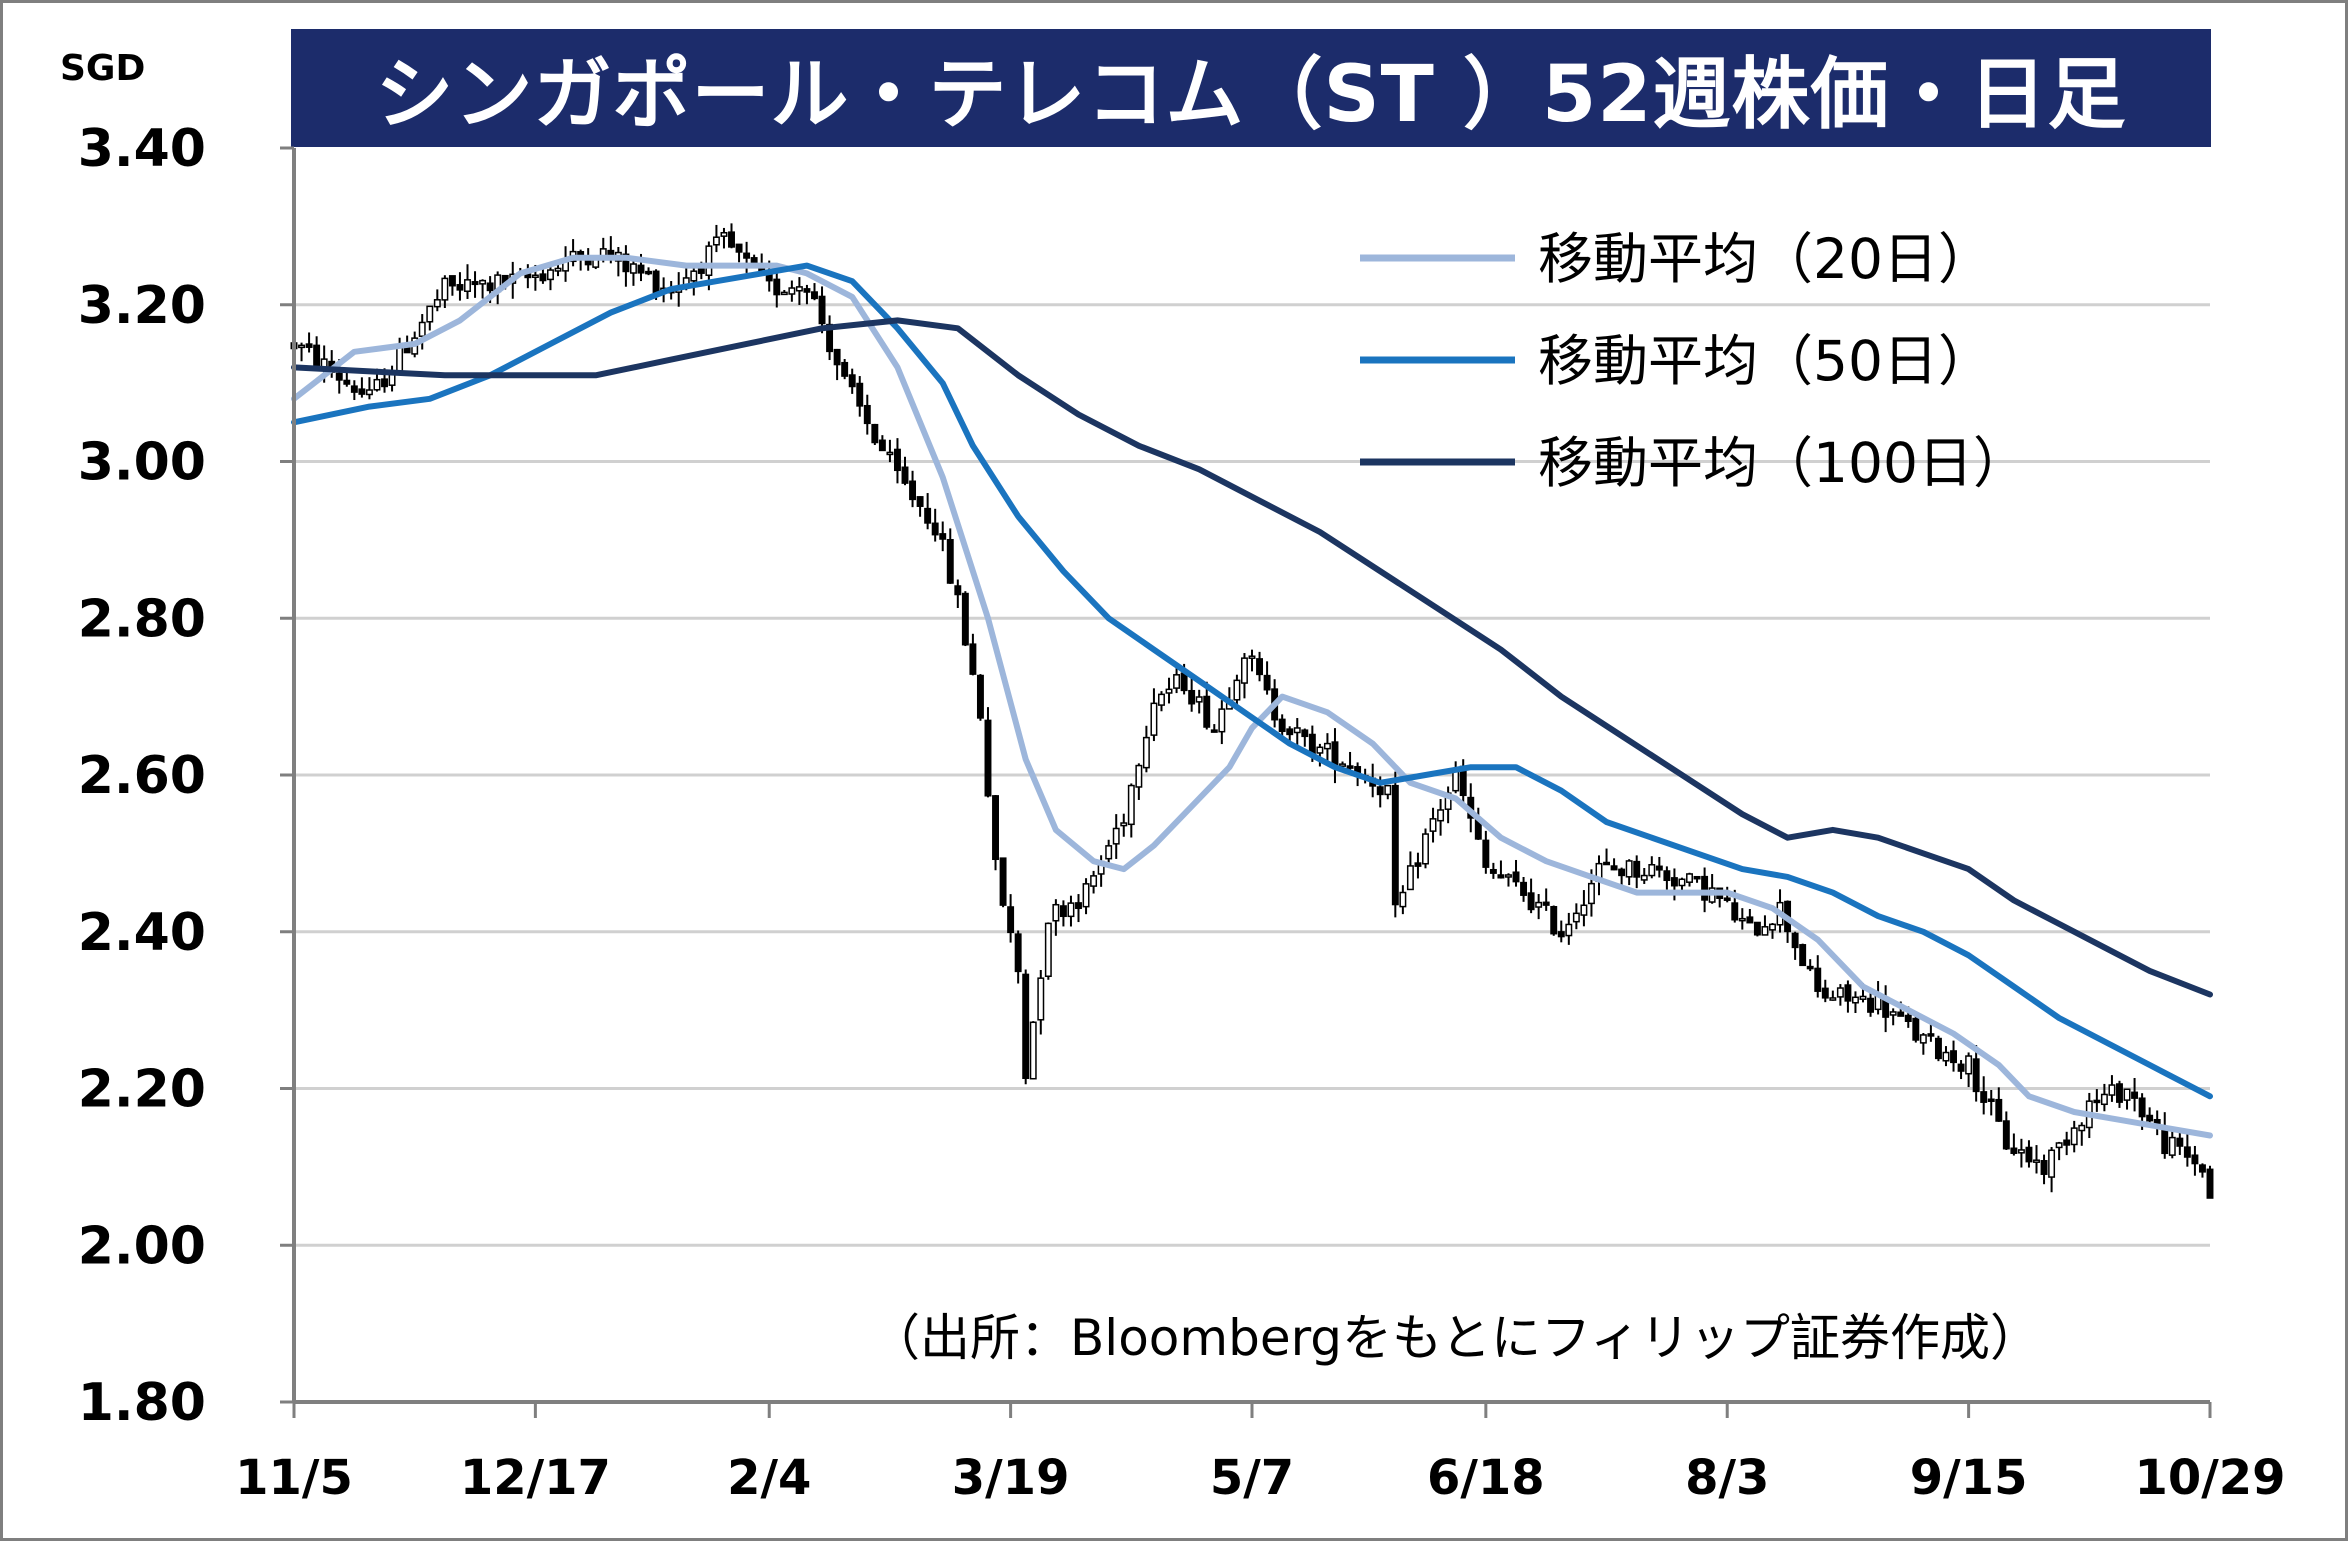 This screenshot has width=2348, height=1541. What do you see at coordinates (142, 1090) in the screenshot?
I see `y-tick-label: 2.20` at bounding box center [142, 1090].